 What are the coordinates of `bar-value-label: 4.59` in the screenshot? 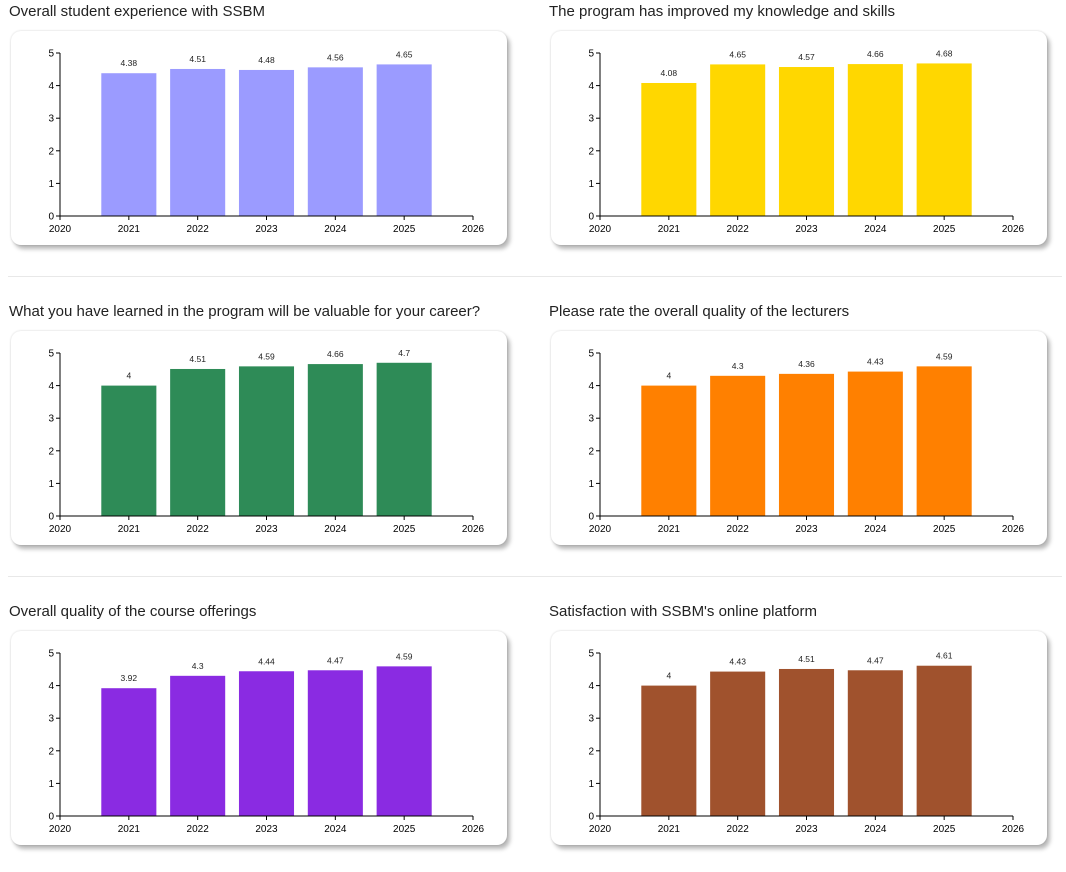 It's located at (944, 356).